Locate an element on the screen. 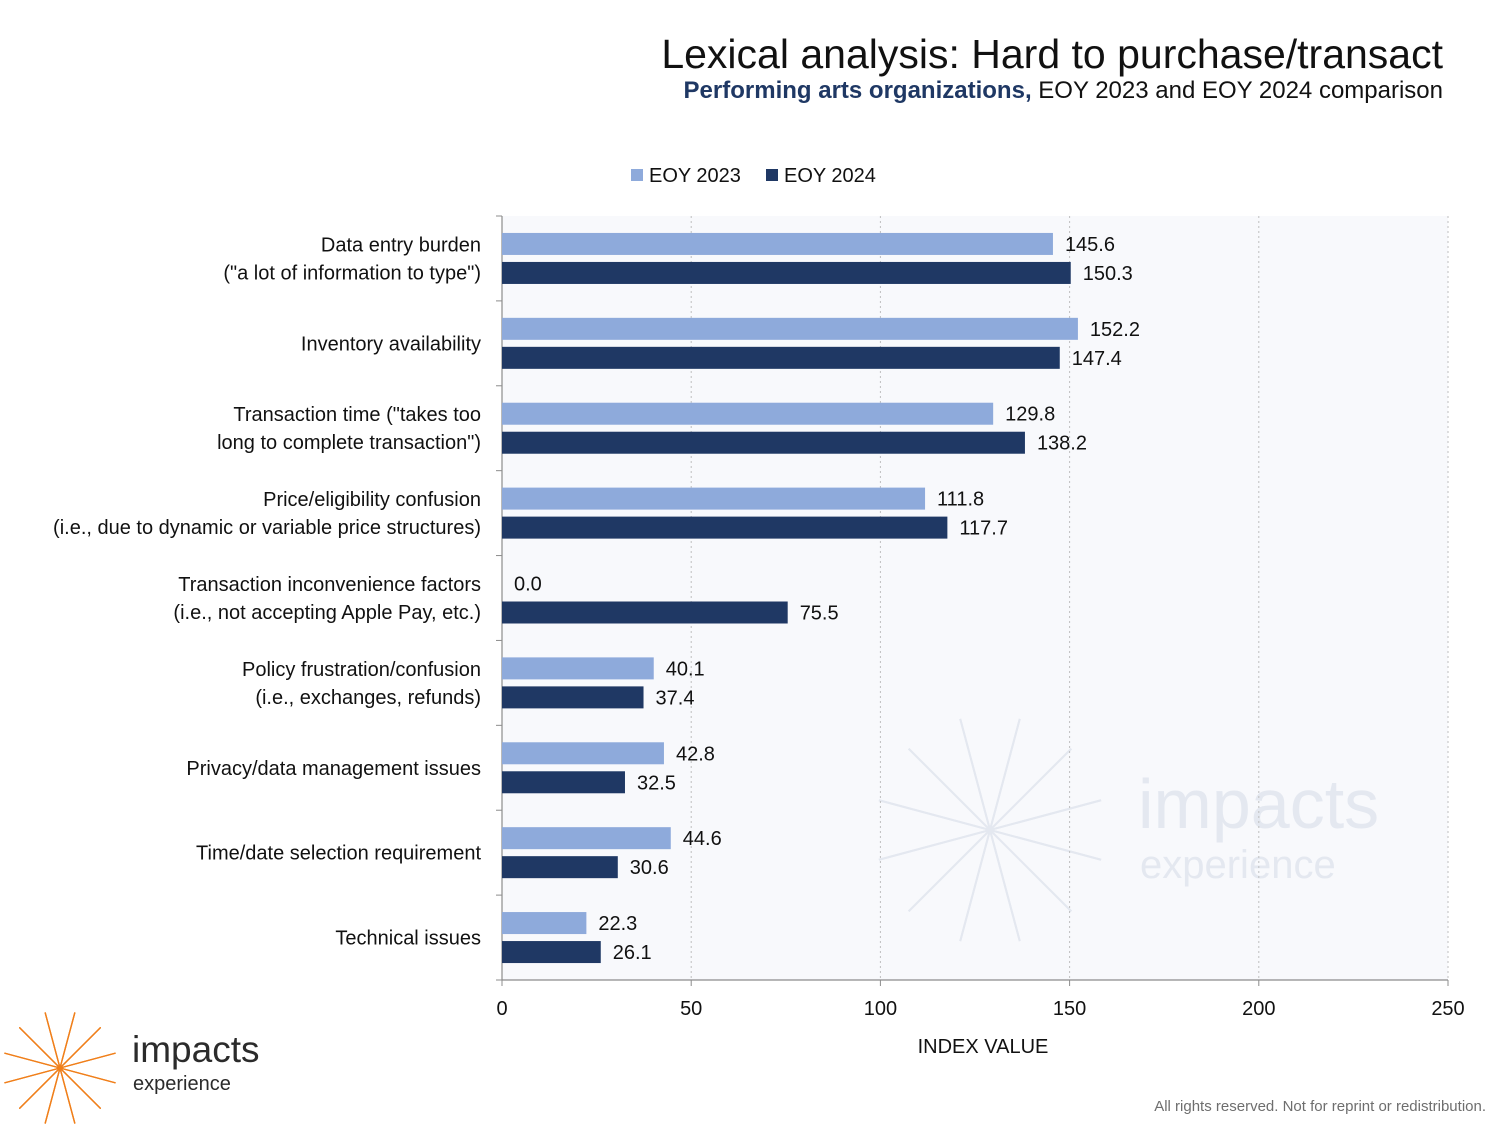 This screenshot has width=1500, height=1125. data-label: 44.6 is located at coordinates (702, 839).